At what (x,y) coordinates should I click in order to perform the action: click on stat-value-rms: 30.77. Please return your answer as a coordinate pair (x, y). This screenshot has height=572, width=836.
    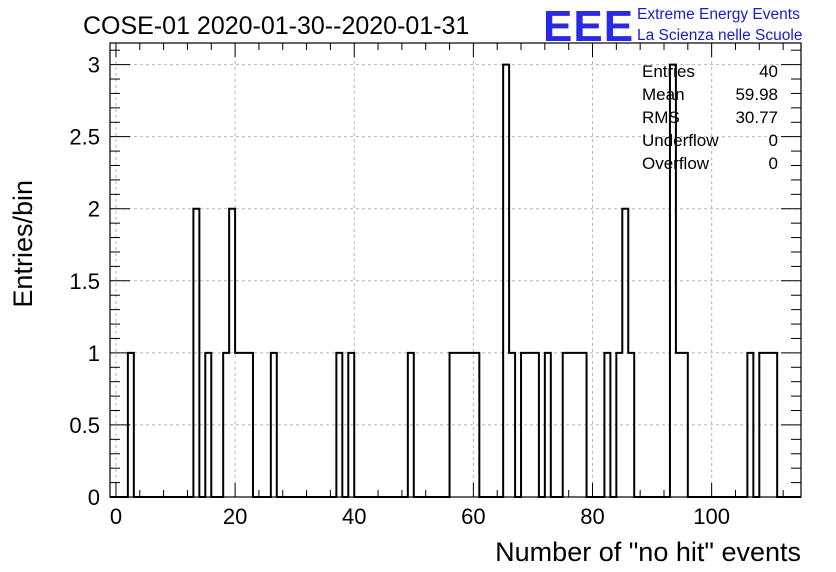
    Looking at the image, I should click on (756, 117).